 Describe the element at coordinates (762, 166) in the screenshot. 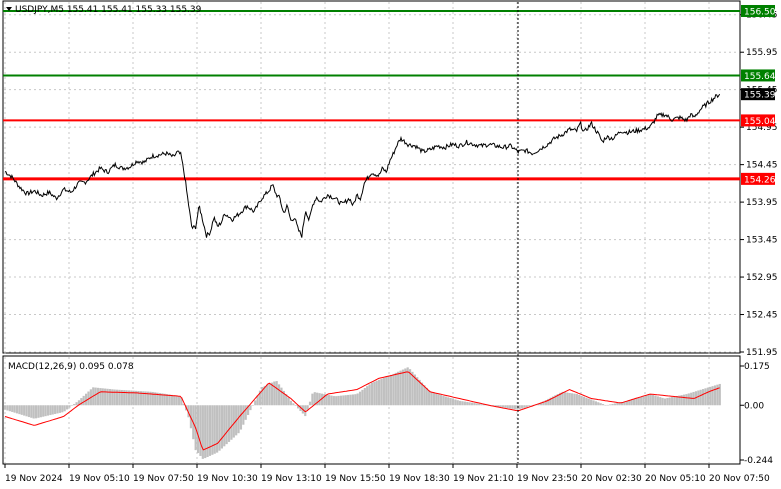

I see `y-tick-label: 154.45` at that location.